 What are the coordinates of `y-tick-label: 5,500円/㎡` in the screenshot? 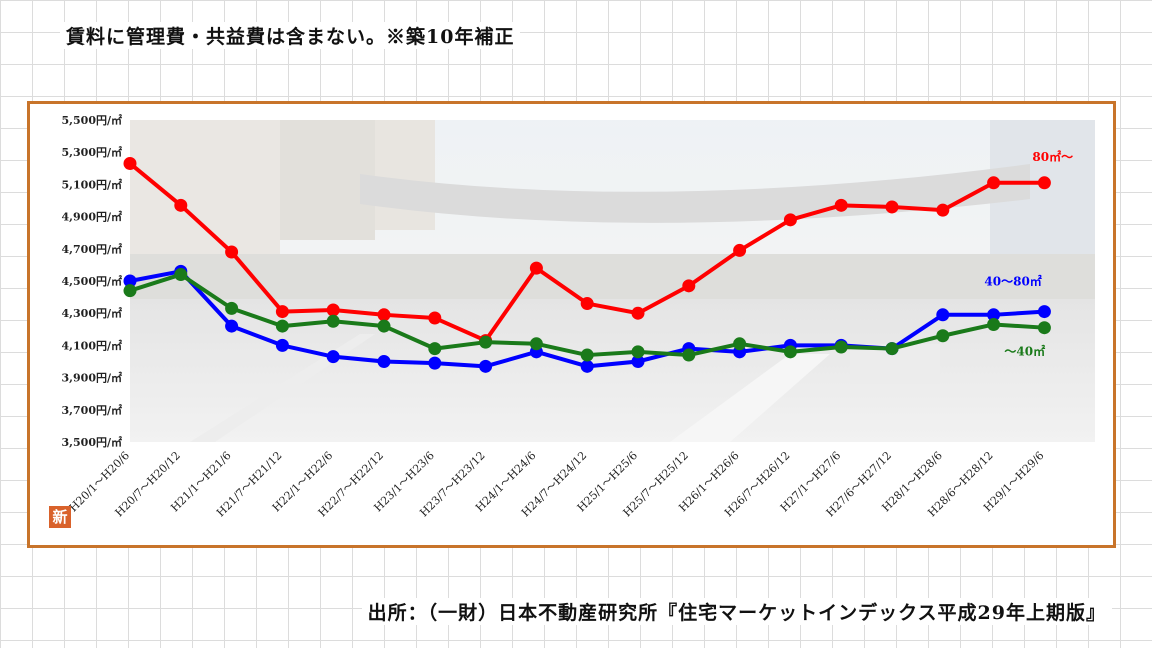 It's located at (92, 120).